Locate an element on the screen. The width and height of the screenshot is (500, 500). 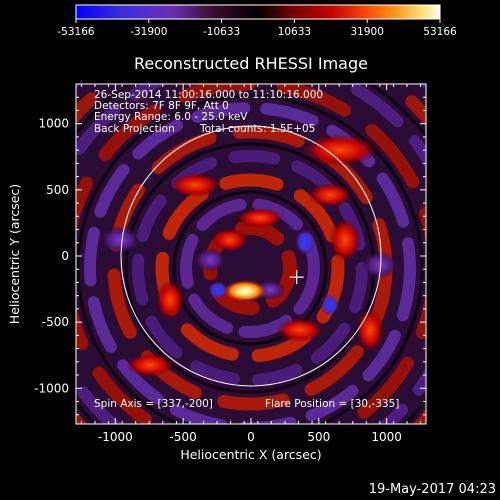
annotation-time-range: 26-Sep-2014 11:00:16.000 to 11:10:16.000 is located at coordinates (208, 95).